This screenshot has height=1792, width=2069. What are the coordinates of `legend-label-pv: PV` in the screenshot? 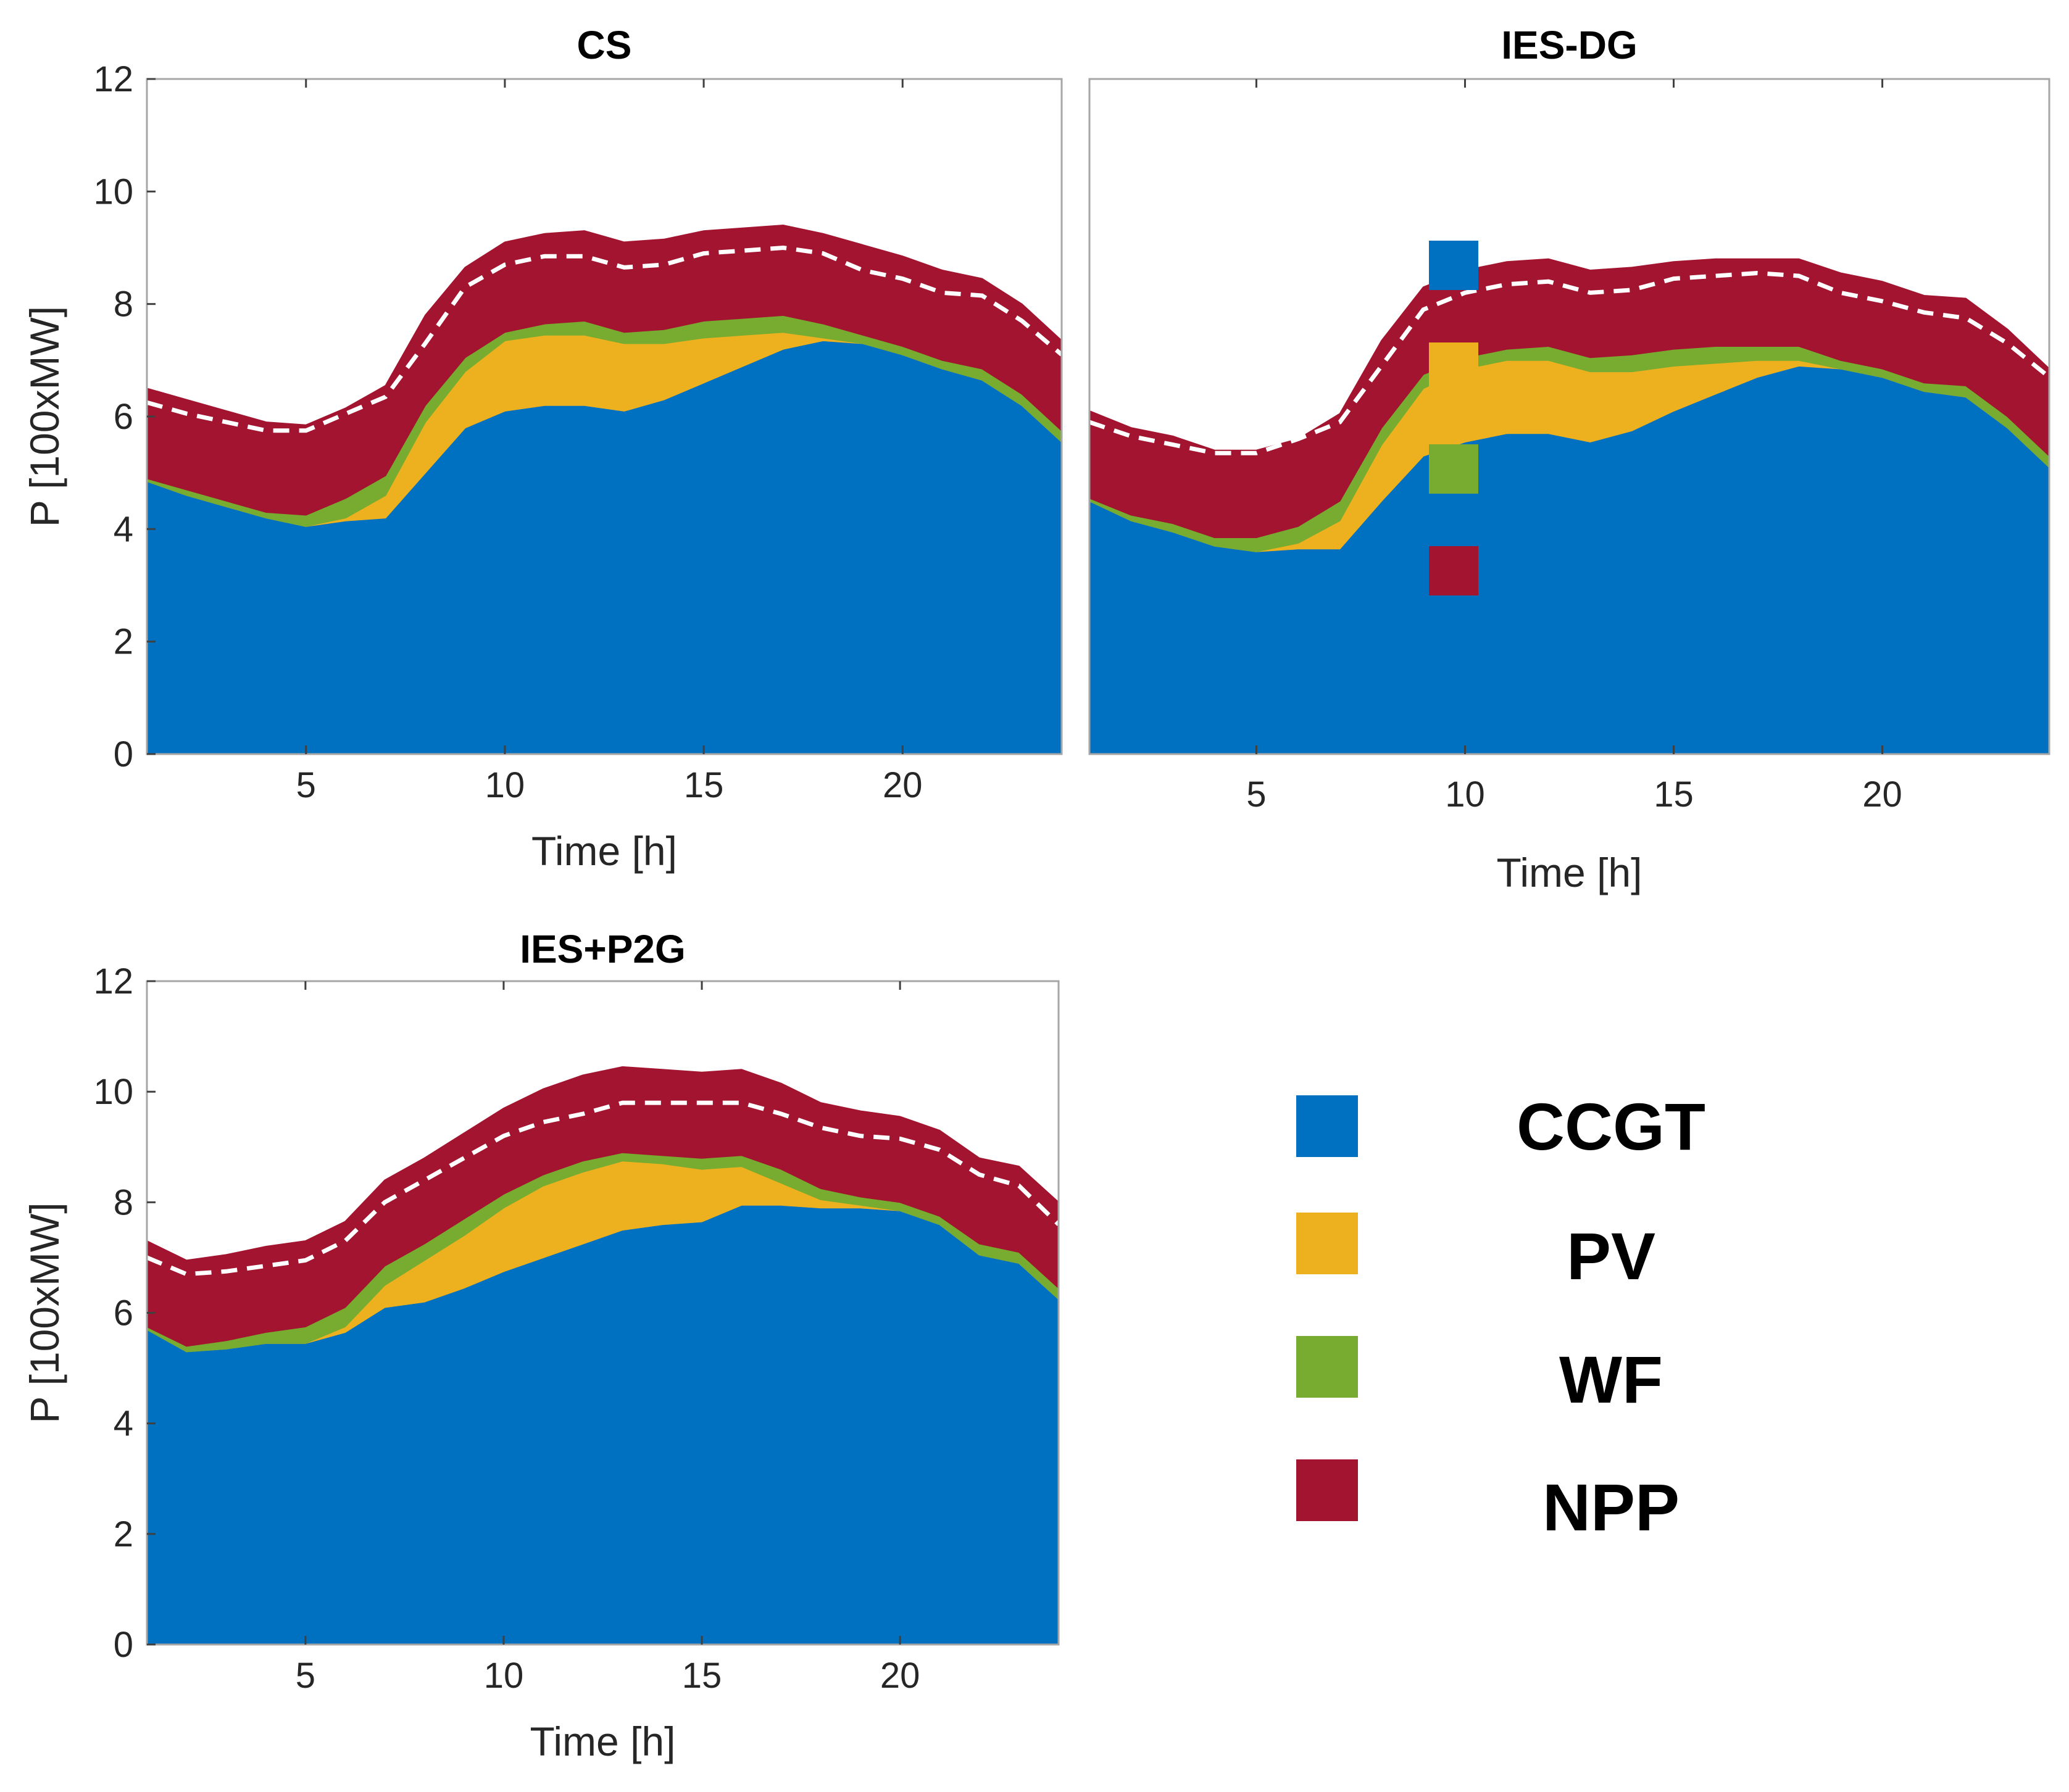 It's located at (1611, 1256).